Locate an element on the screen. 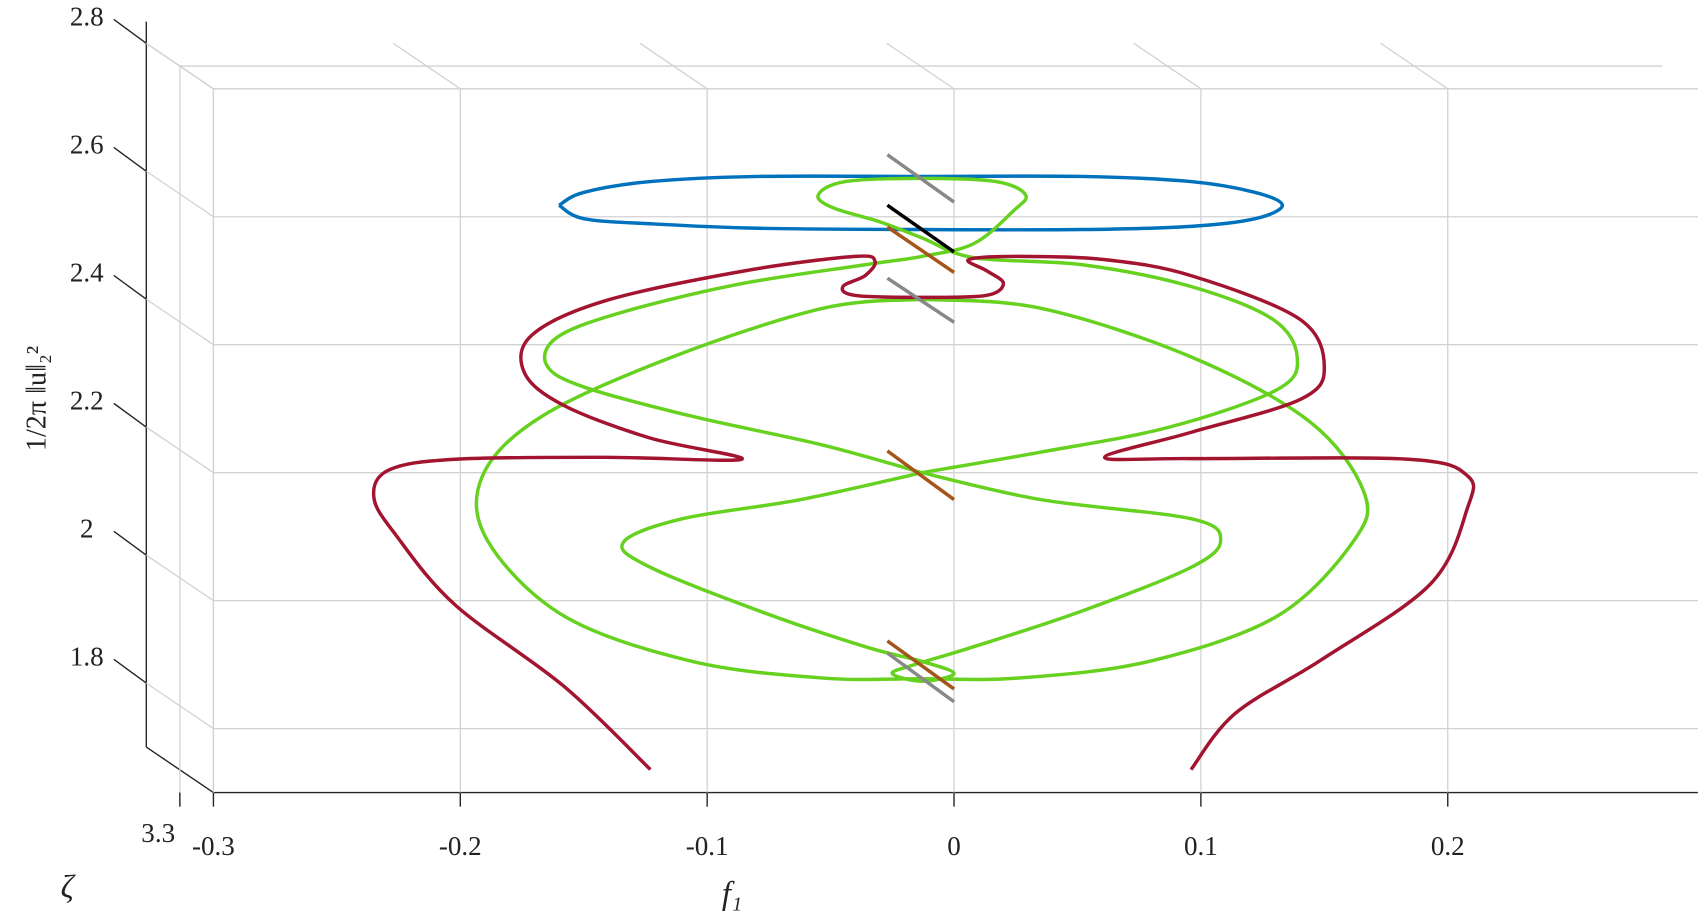 The height and width of the screenshot is (916, 1698). y-tick-label: 2.4 is located at coordinates (87, 273).